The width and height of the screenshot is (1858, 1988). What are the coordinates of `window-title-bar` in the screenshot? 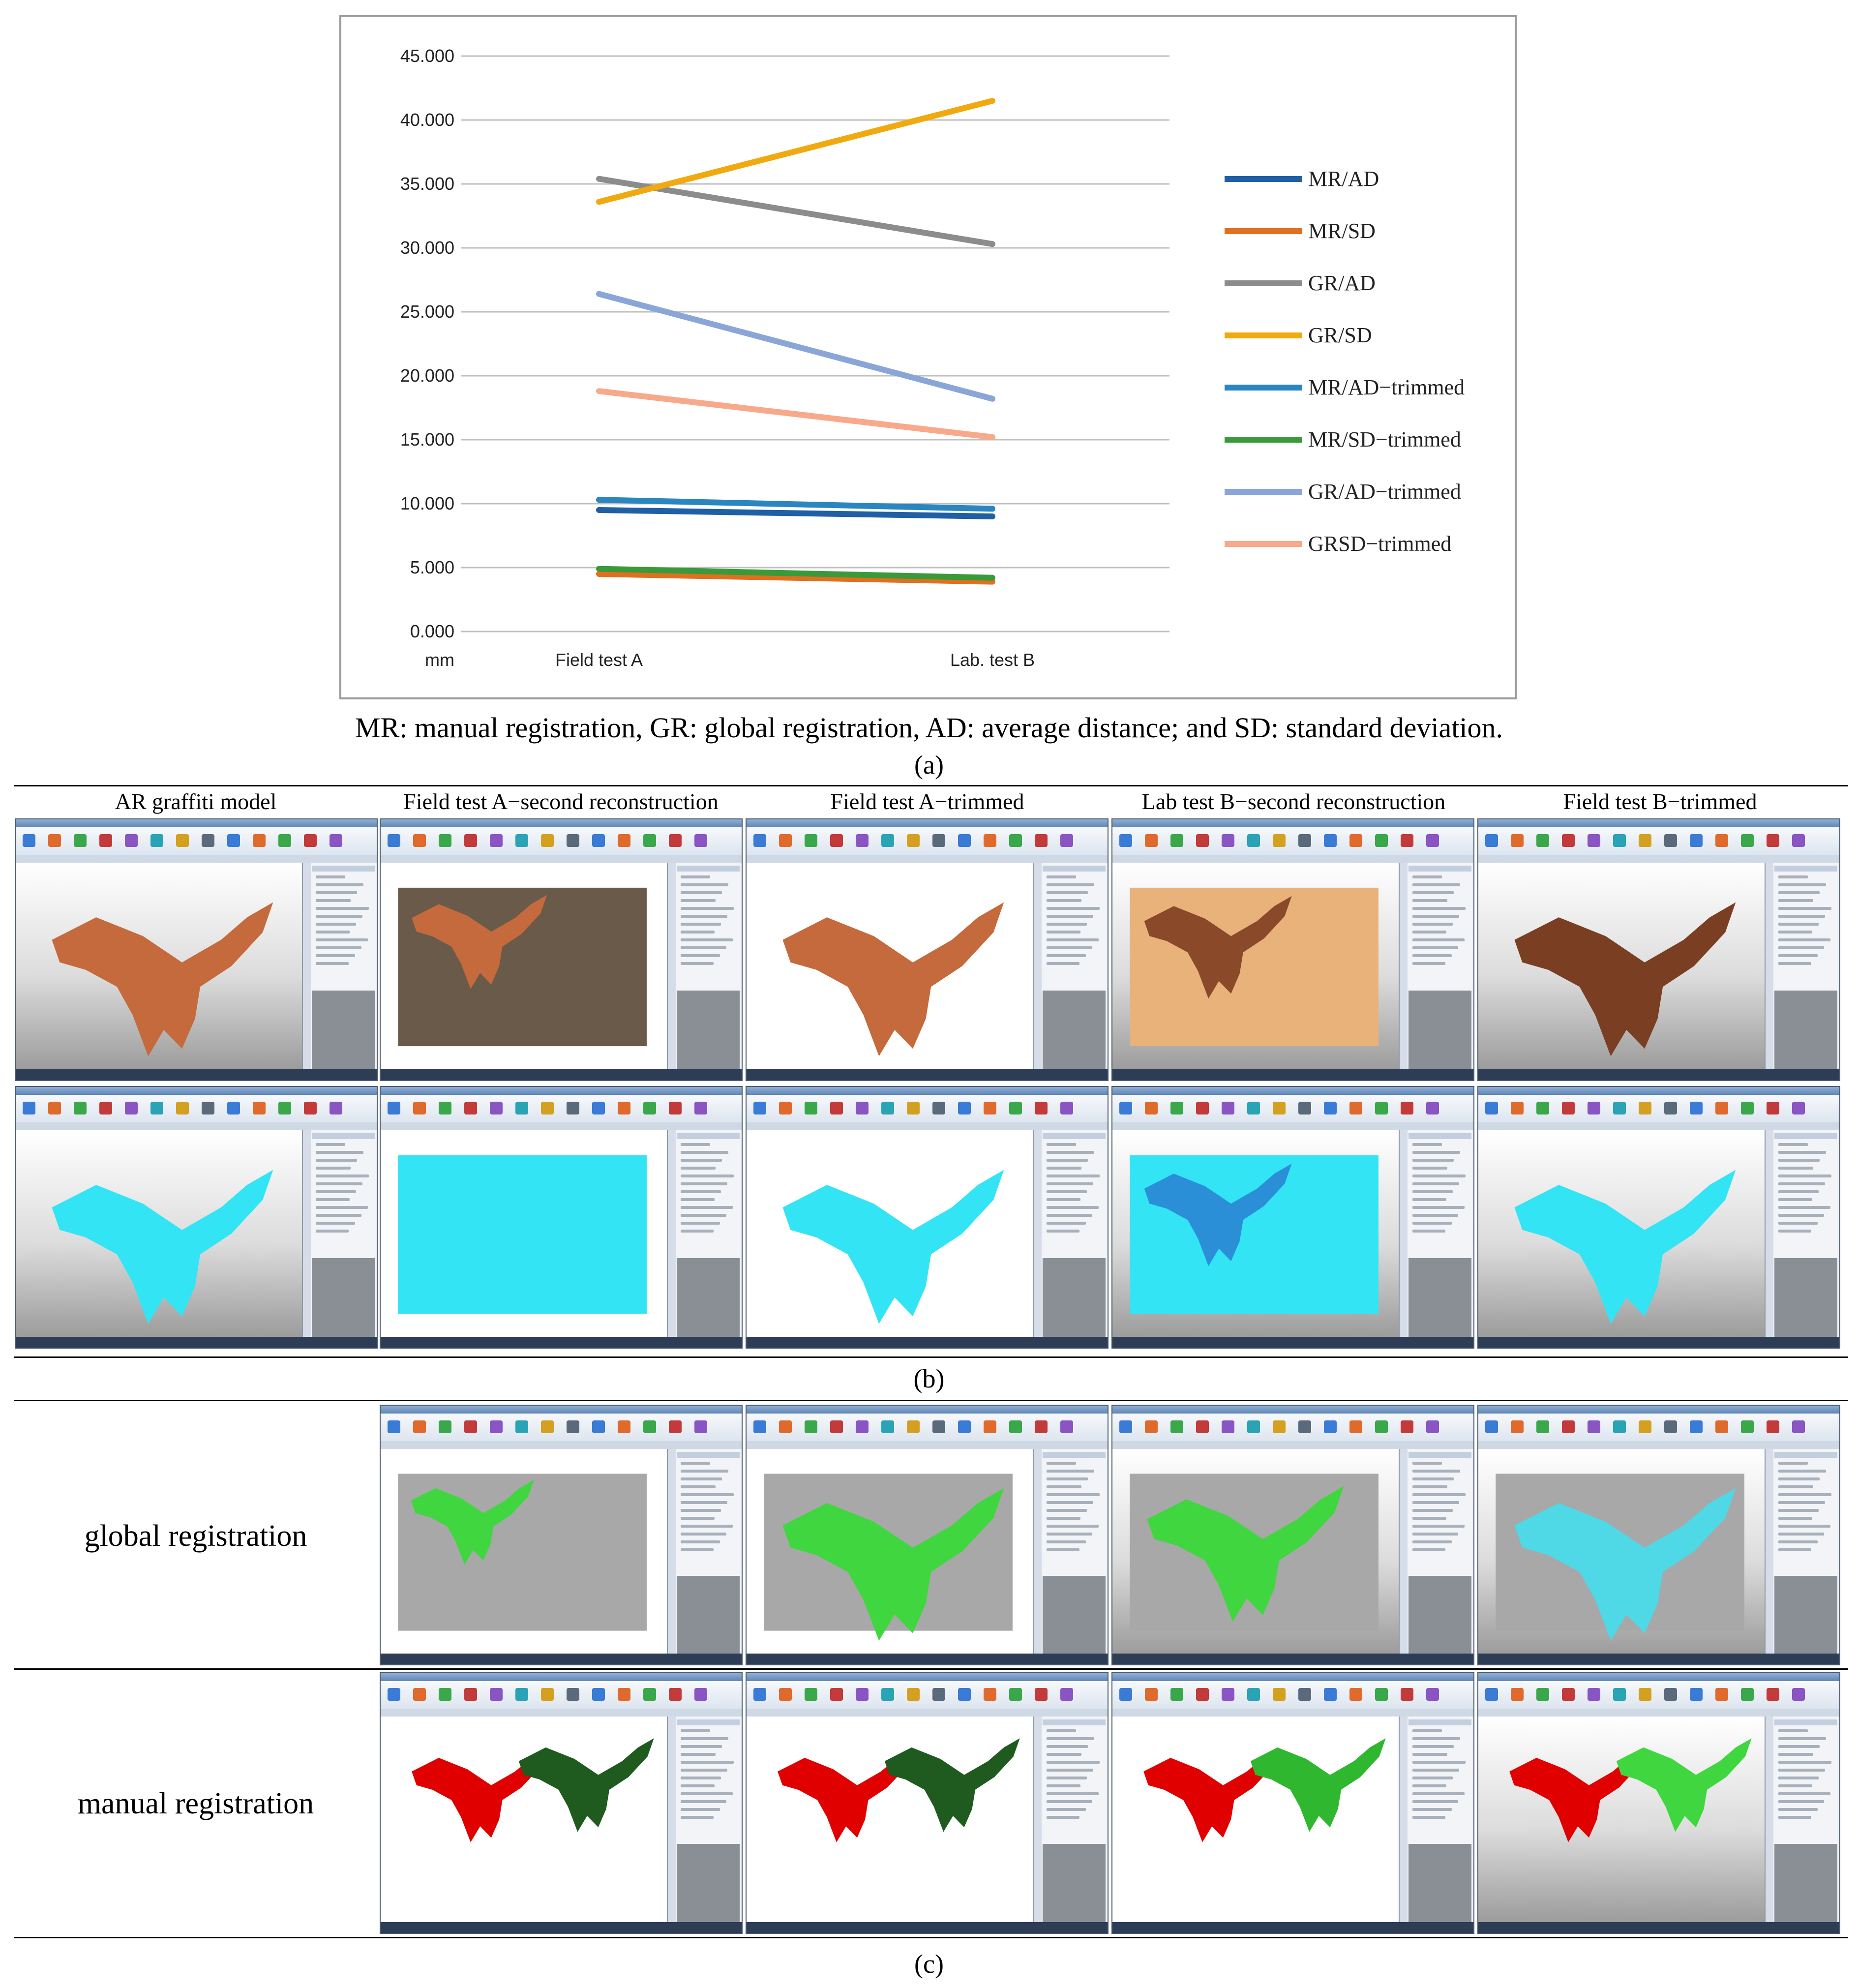 It's located at (927, 1091).